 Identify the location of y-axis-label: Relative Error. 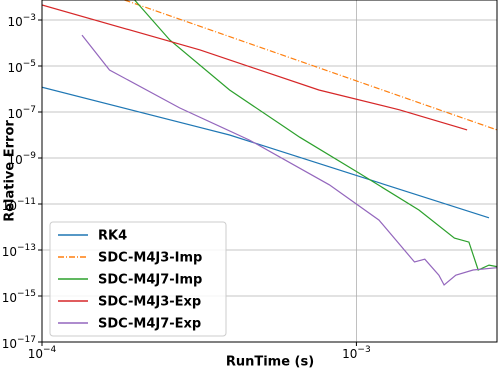
(10, 171).